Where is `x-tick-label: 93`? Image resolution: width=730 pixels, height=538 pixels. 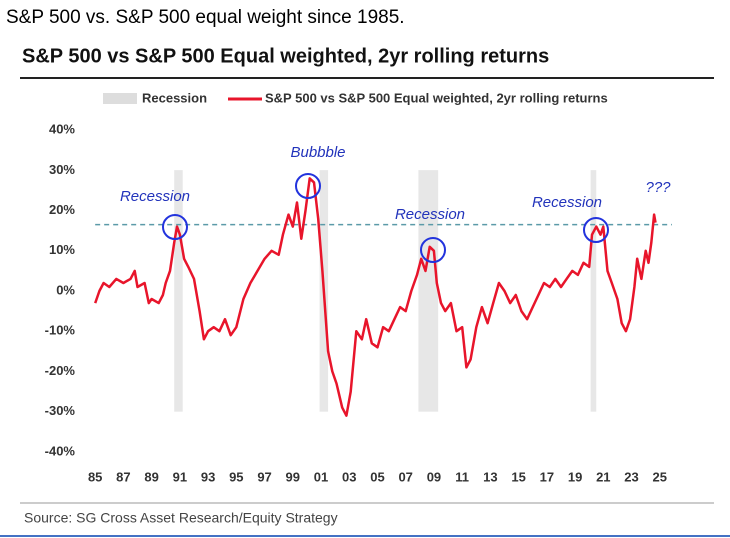 x-tick-label: 93 is located at coordinates (208, 476).